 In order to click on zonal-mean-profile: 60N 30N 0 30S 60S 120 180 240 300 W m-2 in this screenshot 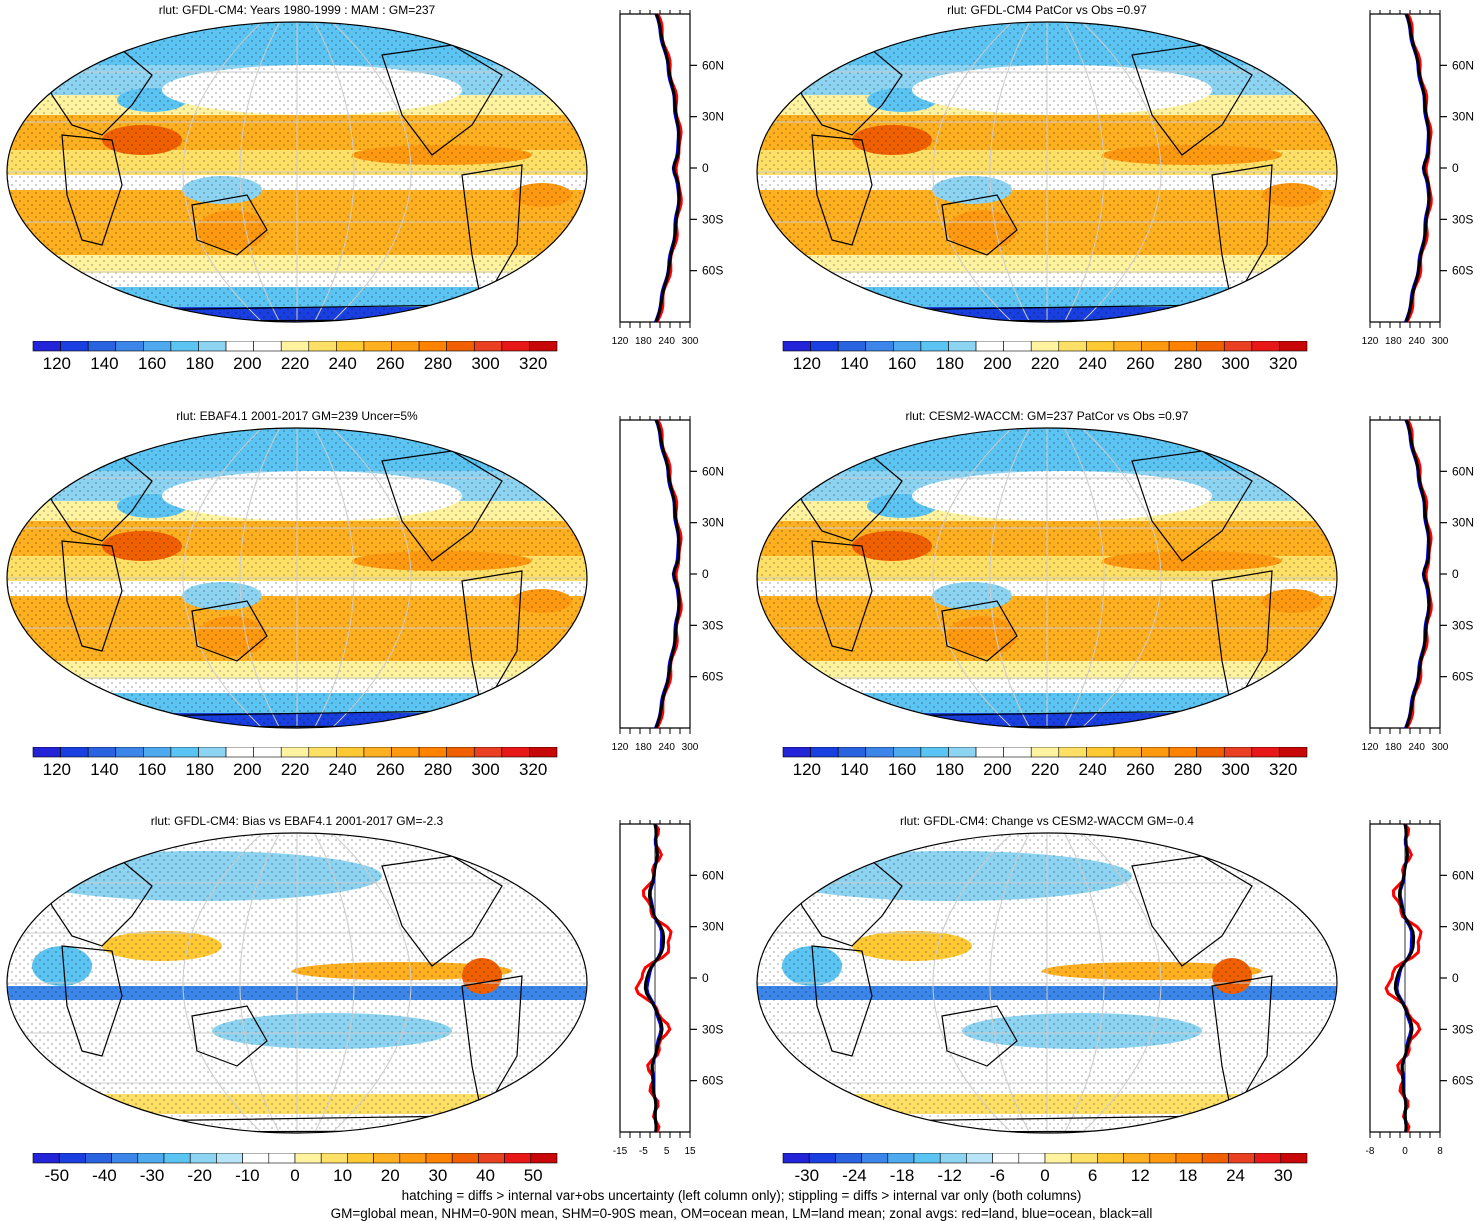, I will do `click(668, 584)`.